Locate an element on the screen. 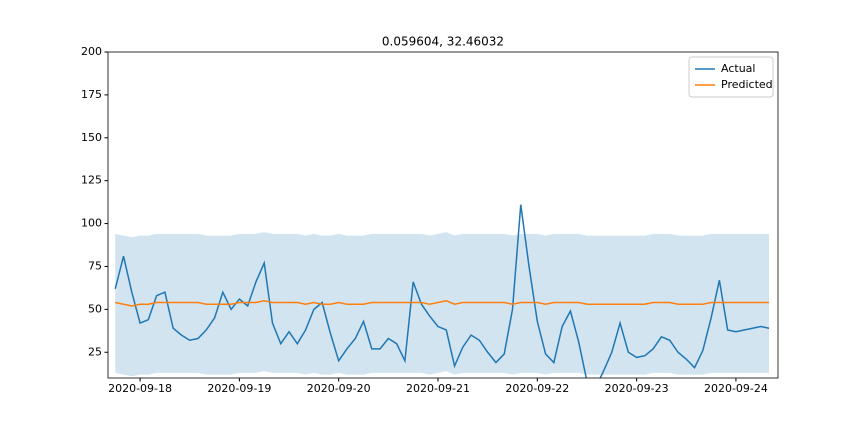 Image resolution: width=864 pixels, height=432 pixels. y-tick-label: 50 is located at coordinates (95, 308).